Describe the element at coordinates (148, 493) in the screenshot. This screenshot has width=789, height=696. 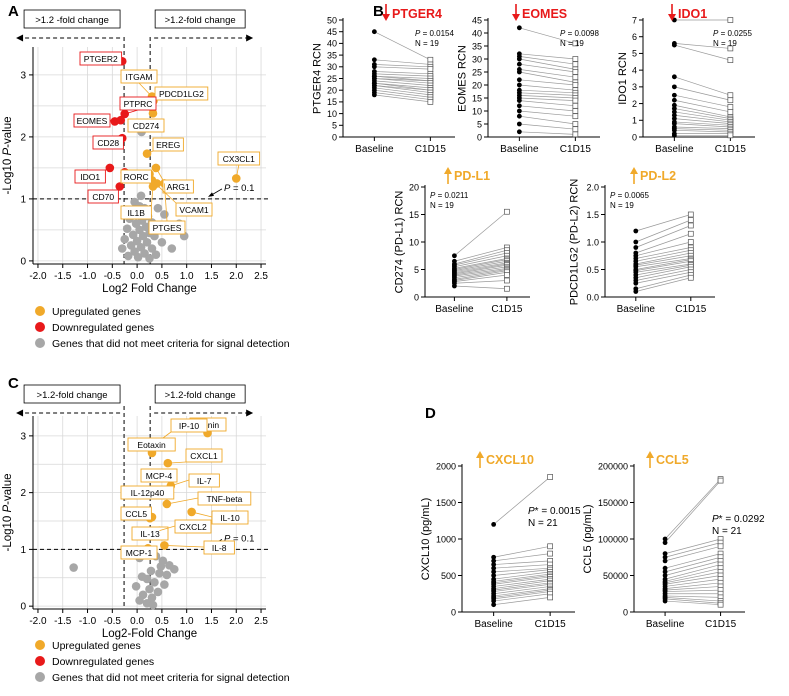
I see `callout-label: IL-12p40` at that location.